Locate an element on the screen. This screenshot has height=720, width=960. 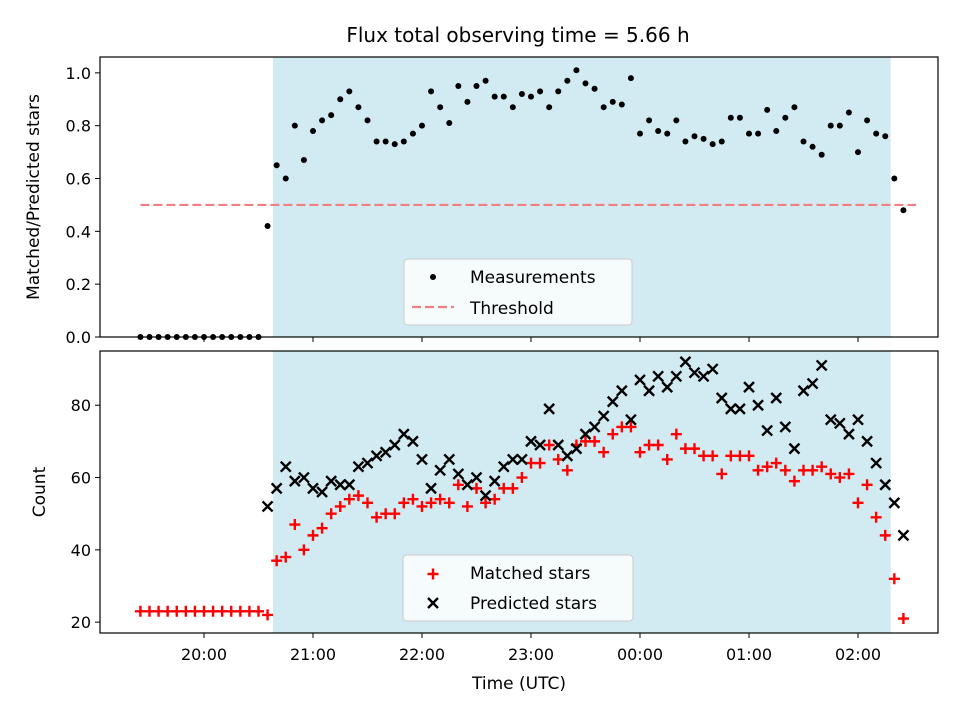
y-tick-label: 60 is located at coordinates (81, 478).